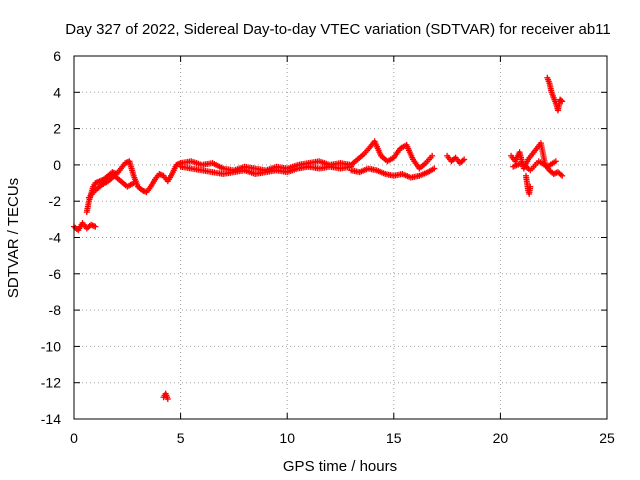 The width and height of the screenshot is (640, 480). Describe the element at coordinates (55, 238) in the screenshot. I see `y-tick-label: -4` at that location.